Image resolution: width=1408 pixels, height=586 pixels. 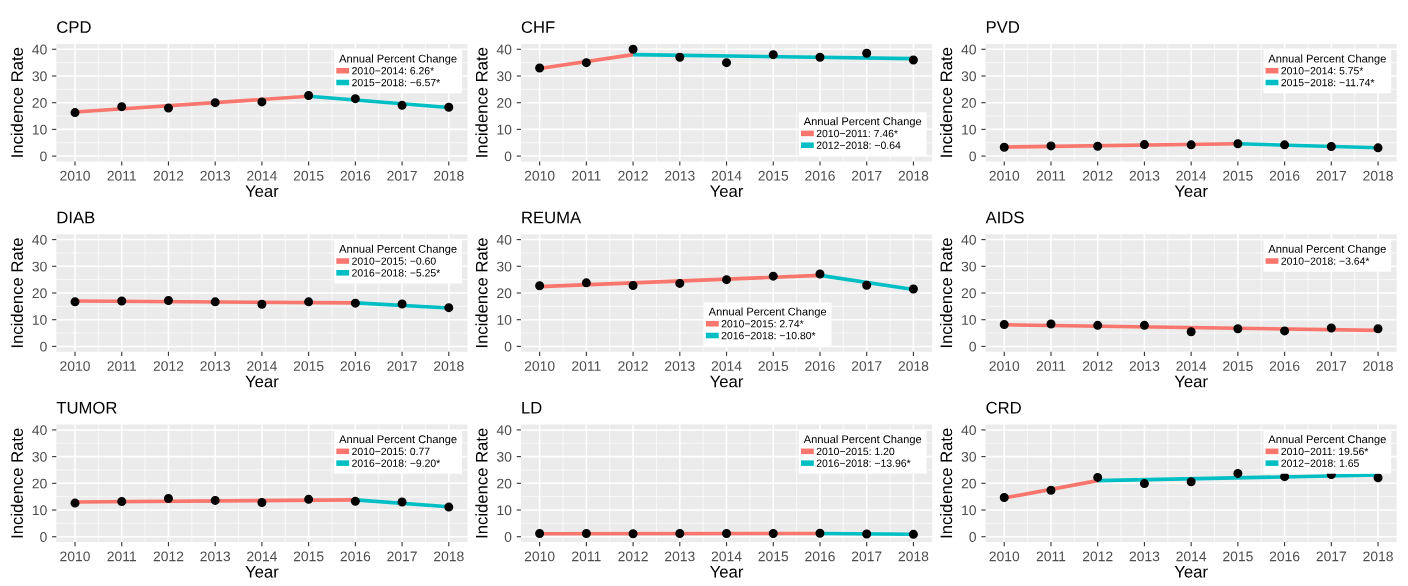 What do you see at coordinates (855, 451) in the screenshot?
I see `legend-label: 2010−2015: 1.20` at bounding box center [855, 451].